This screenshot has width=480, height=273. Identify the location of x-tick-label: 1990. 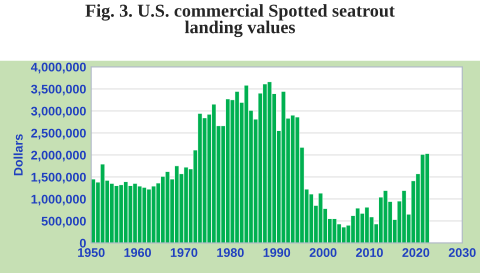
(277, 253).